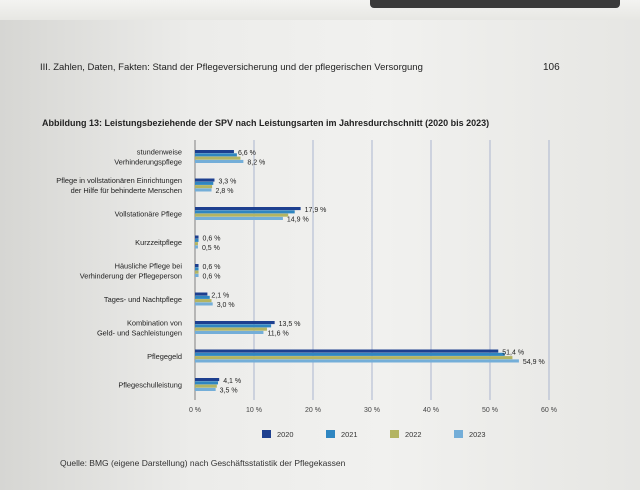  What do you see at coordinates (229, 391) in the screenshot?
I see `data-label: 3,5 %` at bounding box center [229, 391].